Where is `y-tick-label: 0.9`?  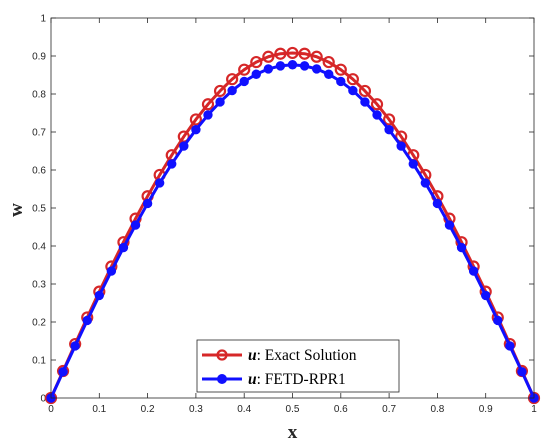 y-tick-label: 0.9 is located at coordinates (39, 57).